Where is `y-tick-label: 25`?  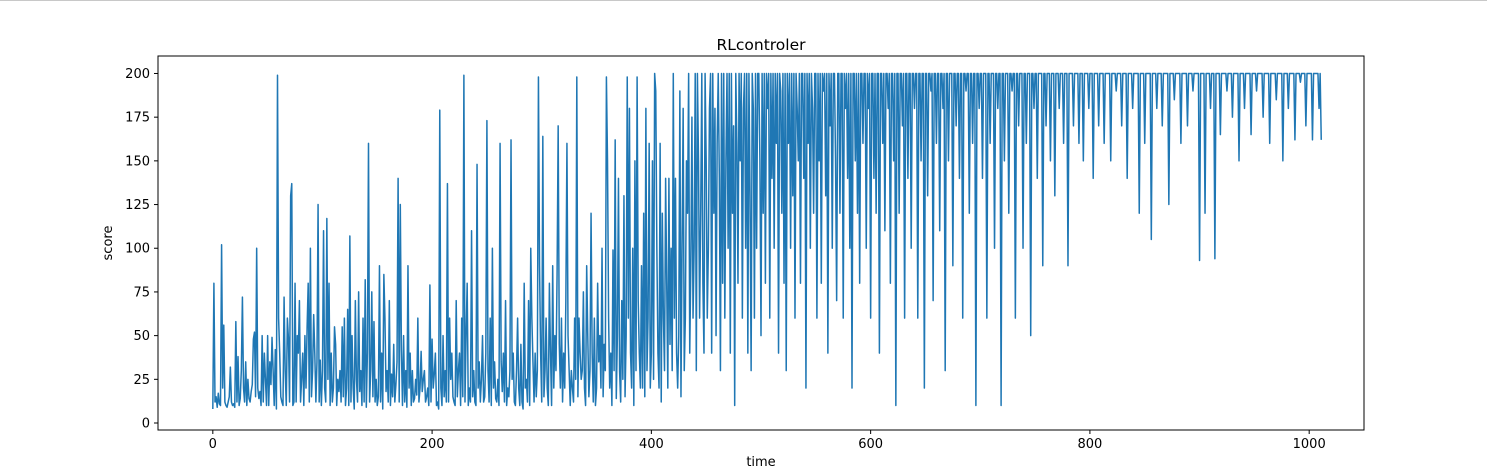 y-tick-label: 25 is located at coordinates (141, 380).